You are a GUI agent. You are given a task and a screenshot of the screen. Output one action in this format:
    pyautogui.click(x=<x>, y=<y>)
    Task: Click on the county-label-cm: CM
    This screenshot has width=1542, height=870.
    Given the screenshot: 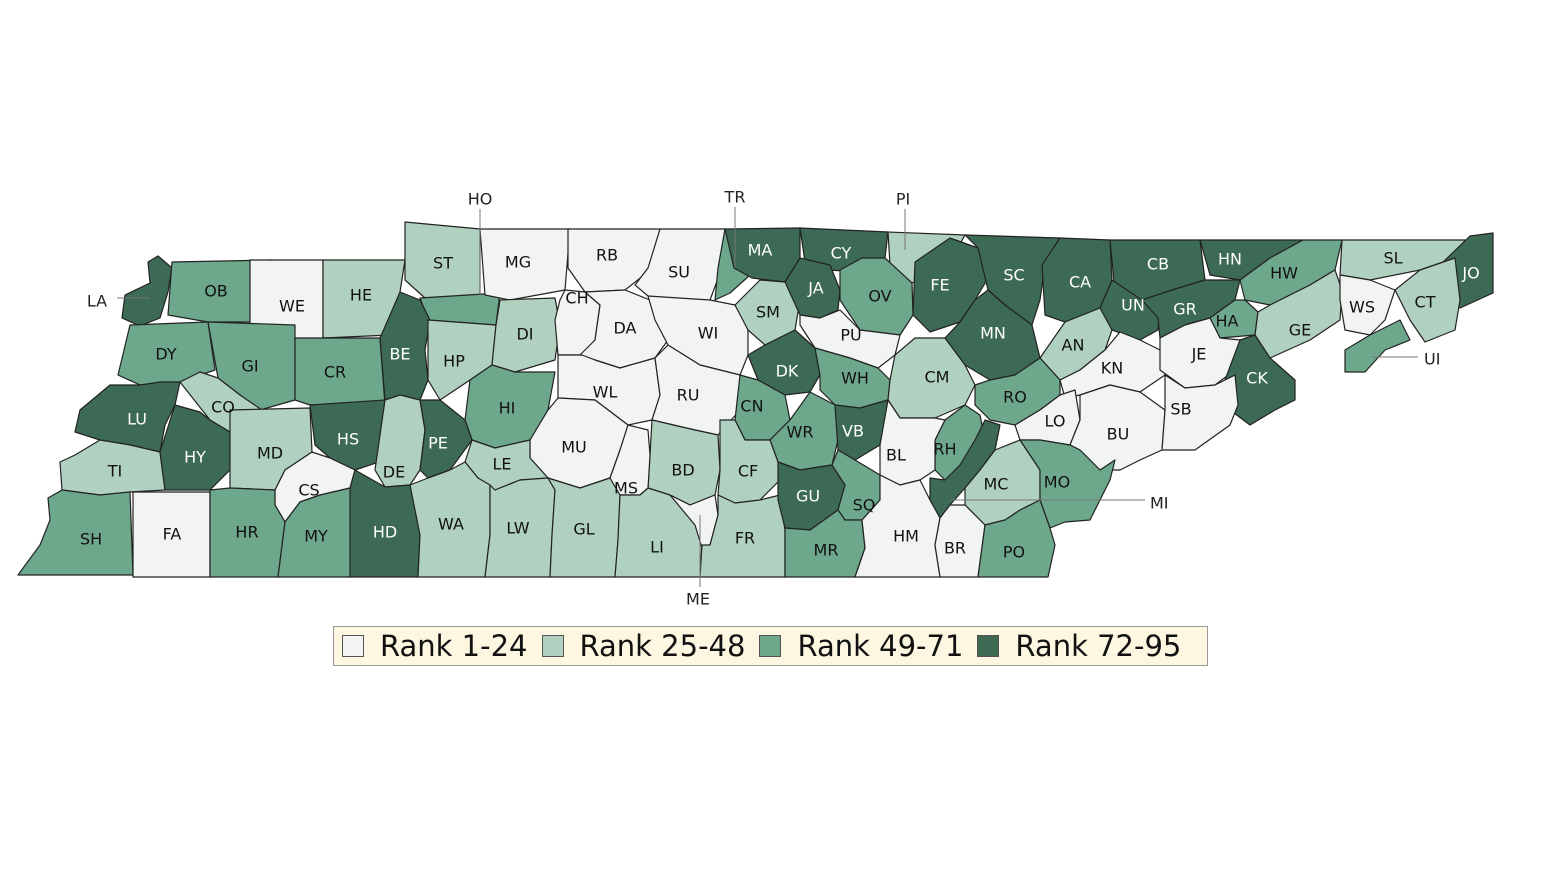 What is the action you would take?
    pyautogui.click(x=937, y=377)
    